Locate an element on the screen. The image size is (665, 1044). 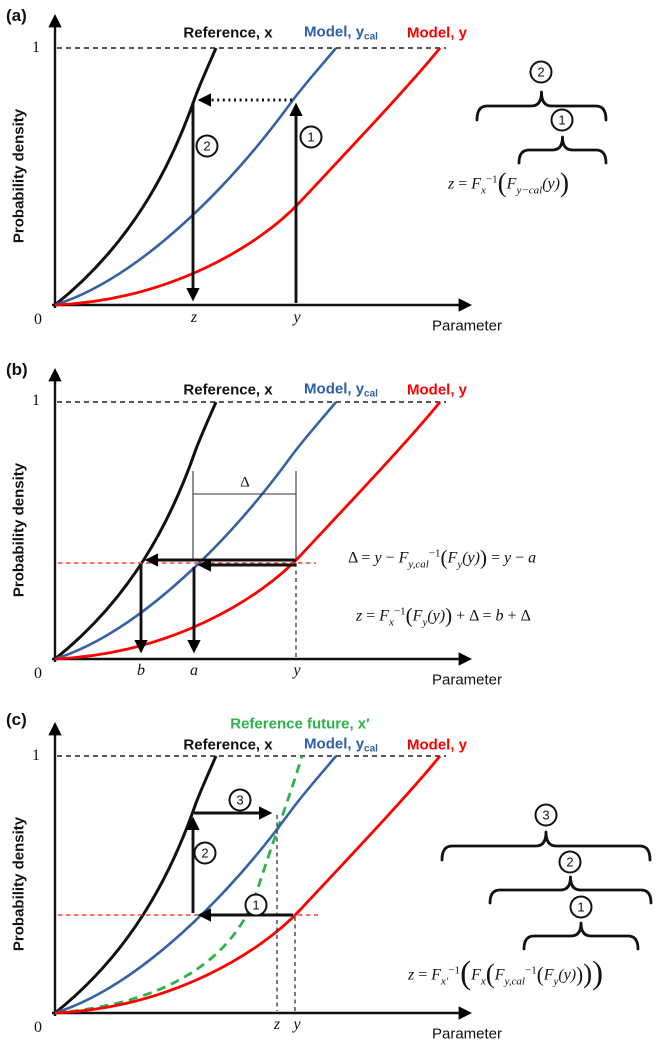
panel-c-eq-step3-badge: 3 is located at coordinates (546, 815).